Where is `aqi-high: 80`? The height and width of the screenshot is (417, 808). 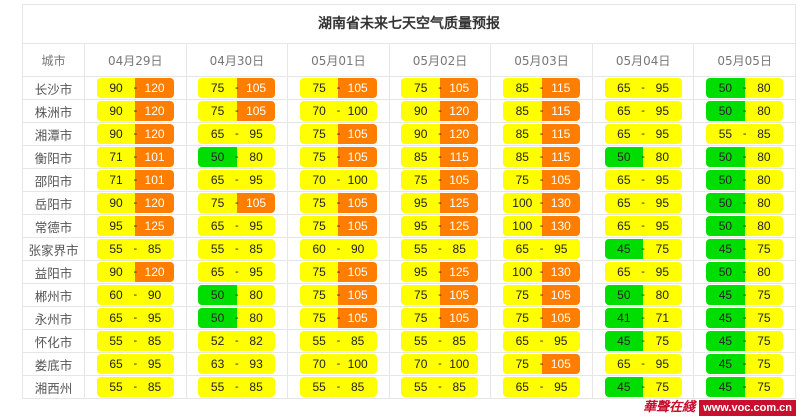 aqi-high: 80 is located at coordinates (764, 226).